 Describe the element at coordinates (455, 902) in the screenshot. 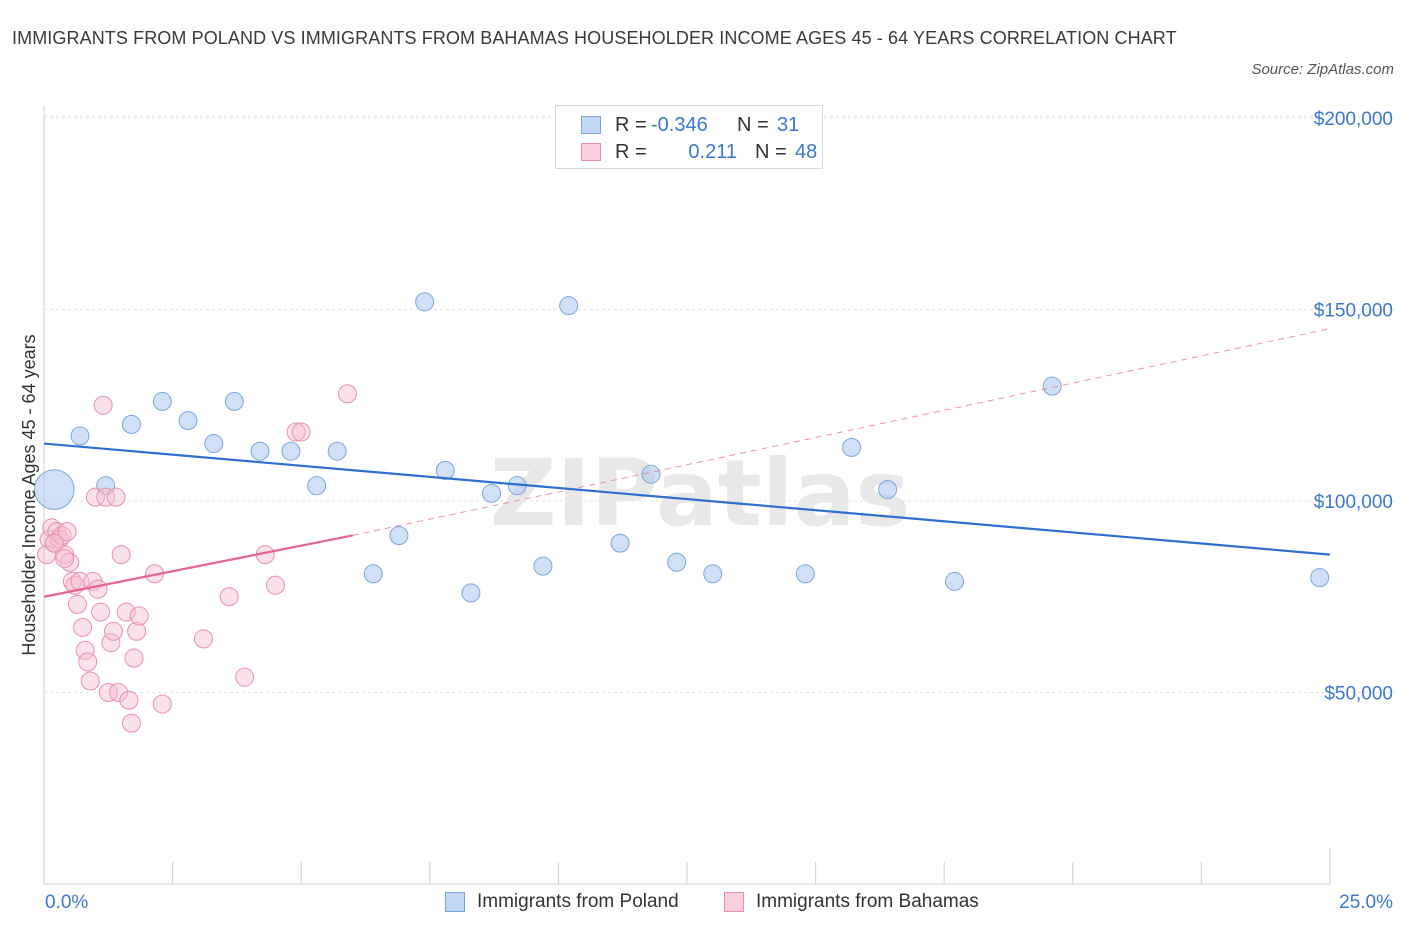

I see `bottom-legend-swatch-poland` at that location.